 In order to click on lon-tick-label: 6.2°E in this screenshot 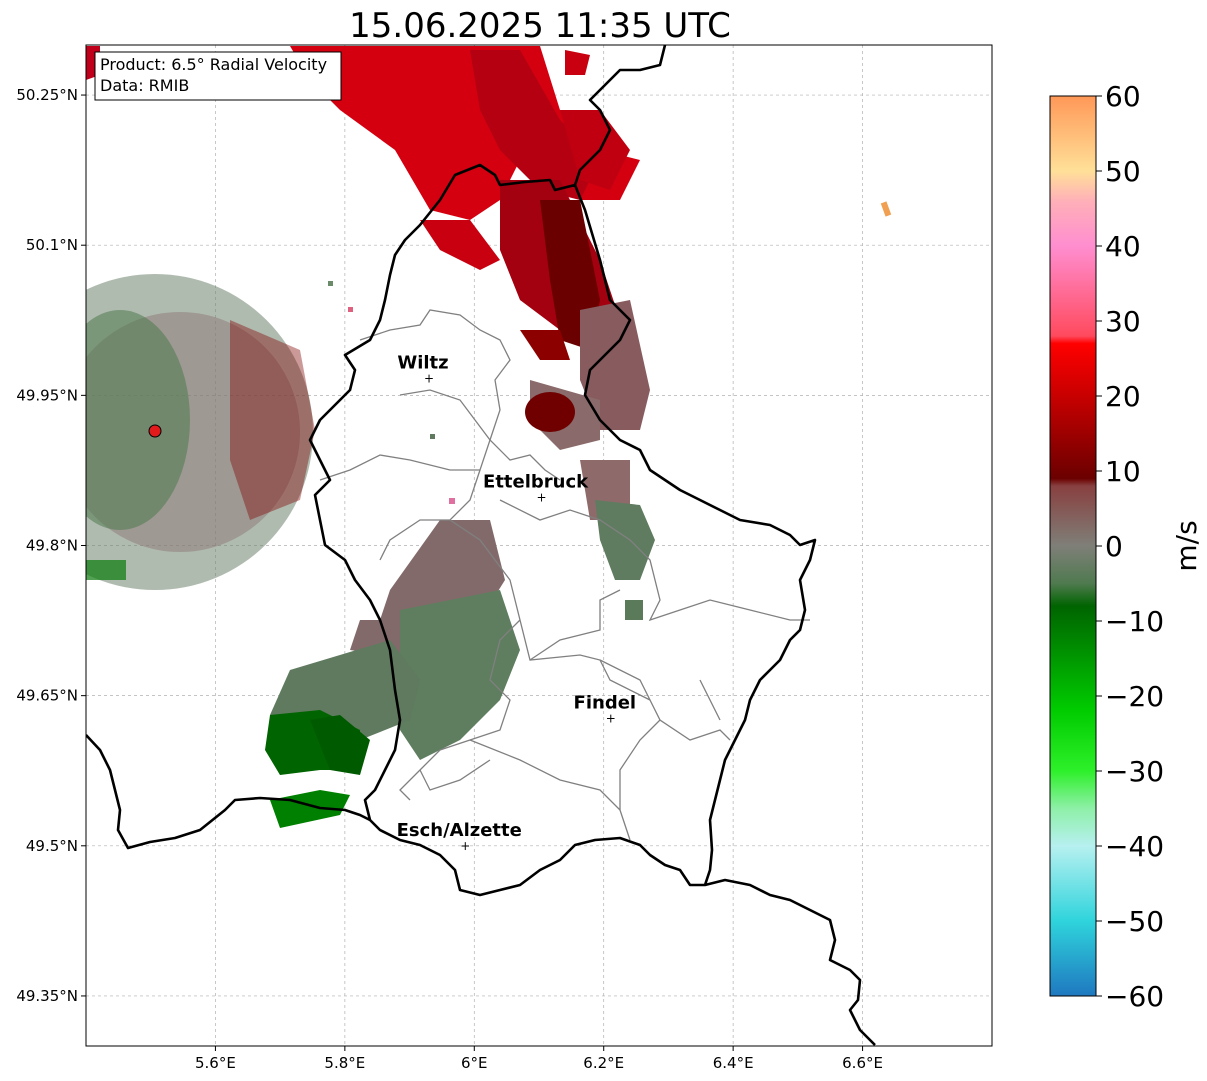, I will do `click(603, 1063)`.